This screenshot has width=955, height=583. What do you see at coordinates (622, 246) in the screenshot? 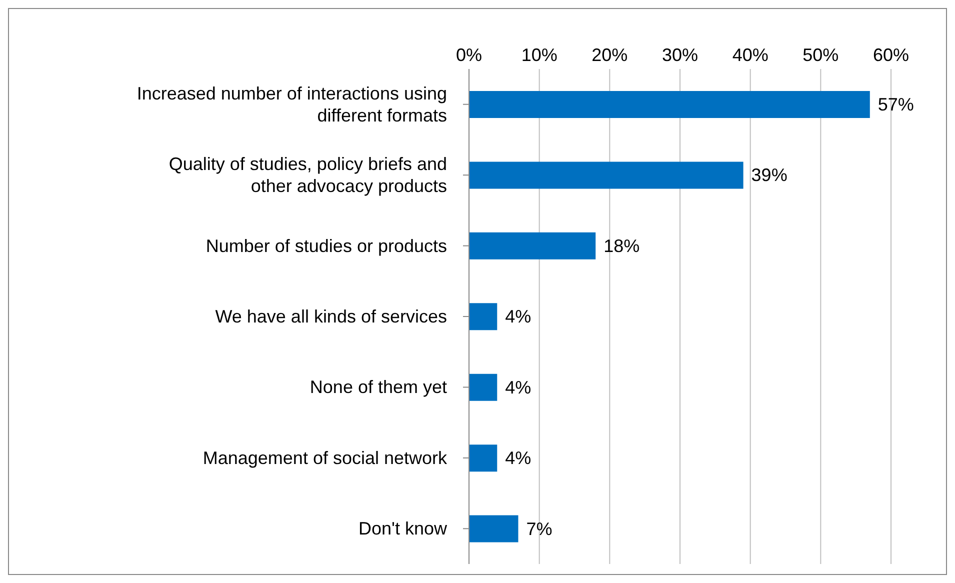
I see `data-label: 18%` at bounding box center [622, 246].